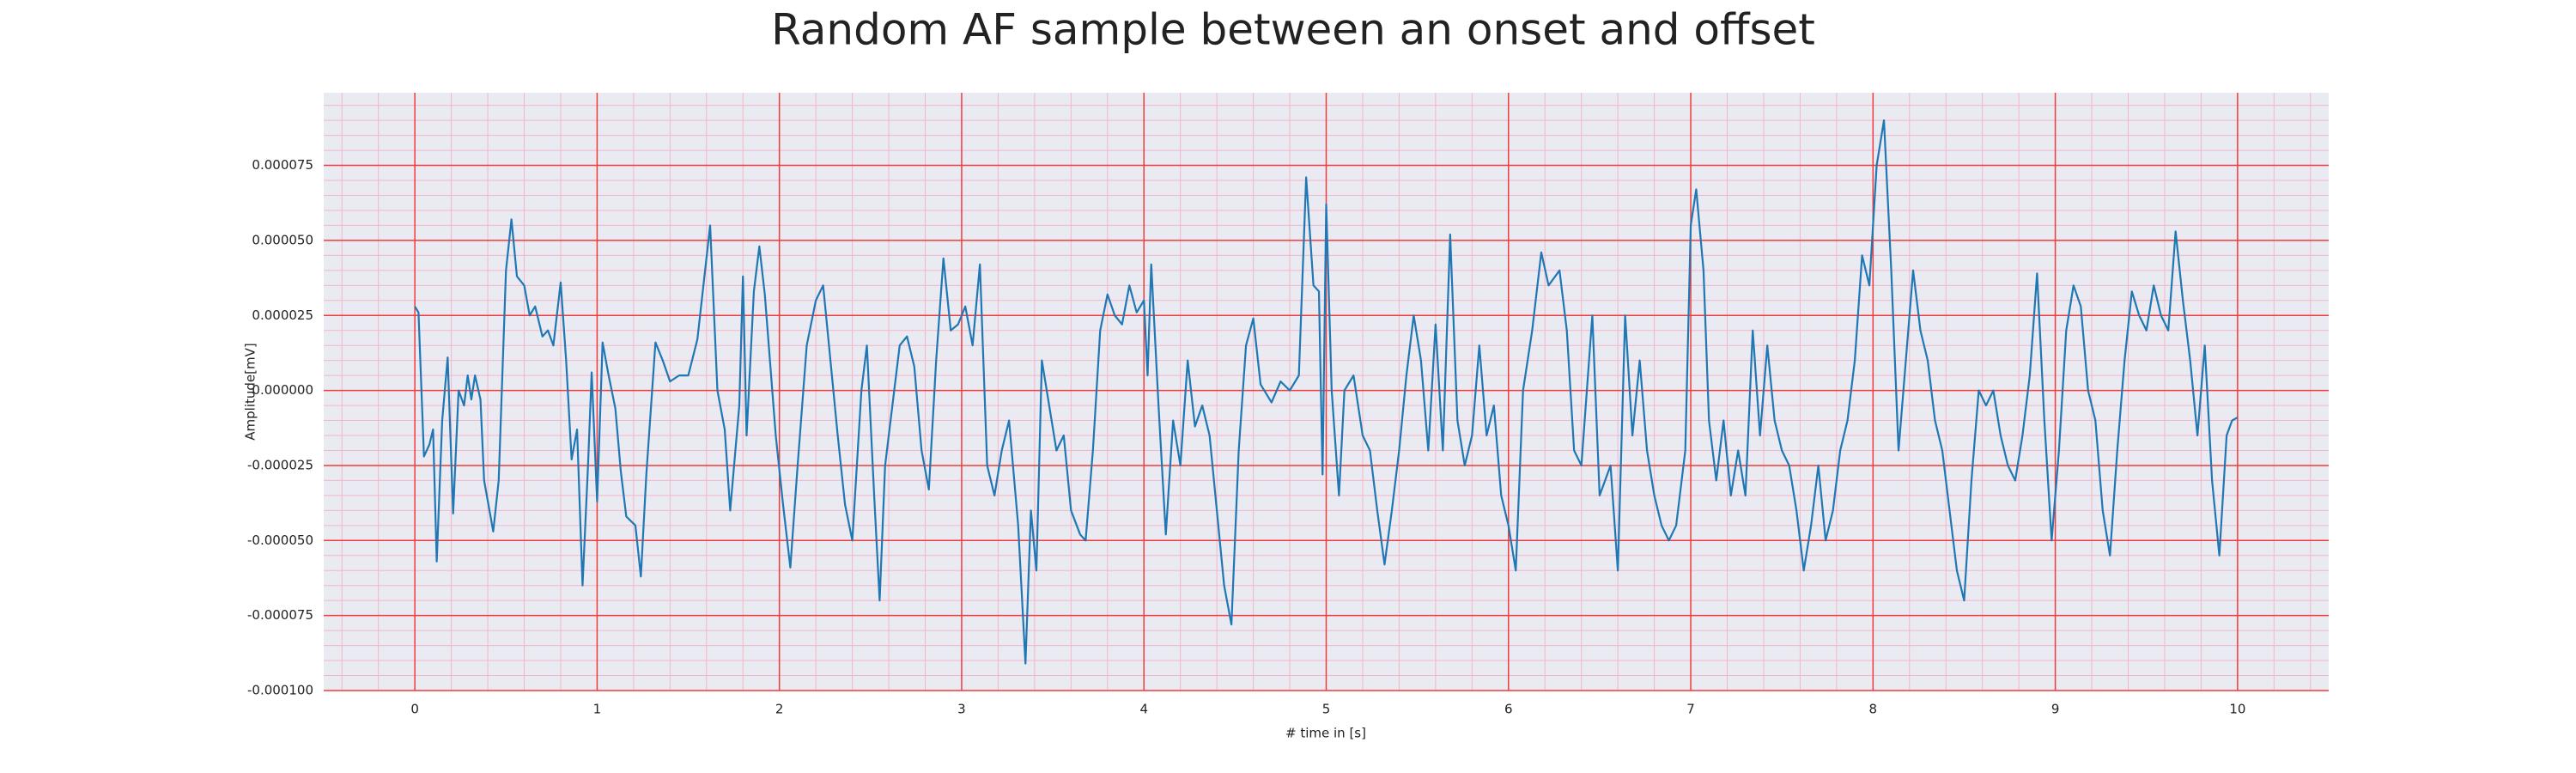 Image resolution: width=2576 pixels, height=773 pixels. Describe the element at coordinates (251, 391) in the screenshot. I see `y-axis-label: Amplitude[mV]` at that location.